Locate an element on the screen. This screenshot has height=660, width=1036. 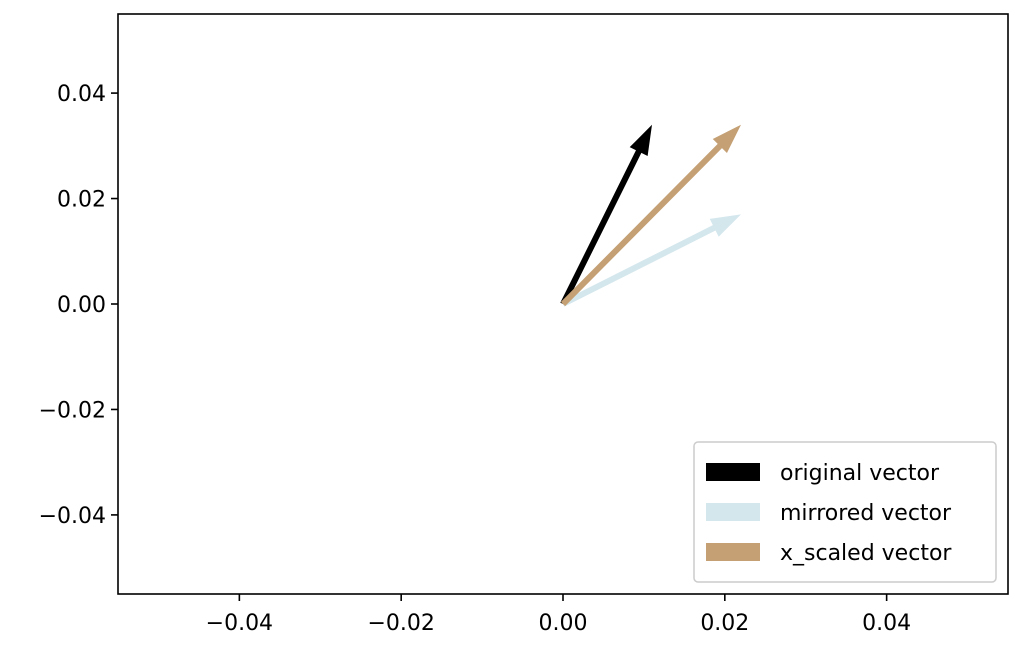
legend-swatch-x-scaled-vector is located at coordinates (733, 552).